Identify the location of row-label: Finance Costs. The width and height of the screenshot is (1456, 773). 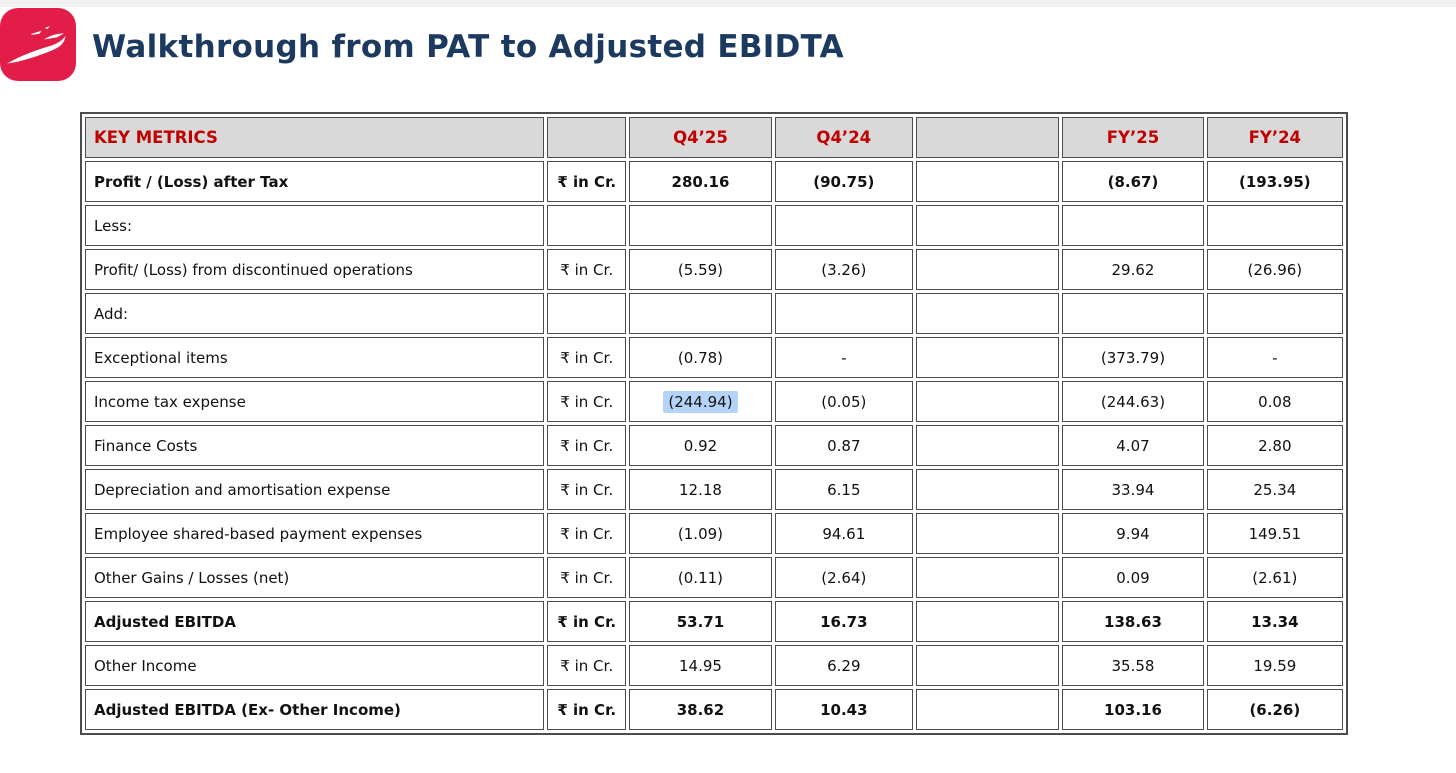
(315, 445).